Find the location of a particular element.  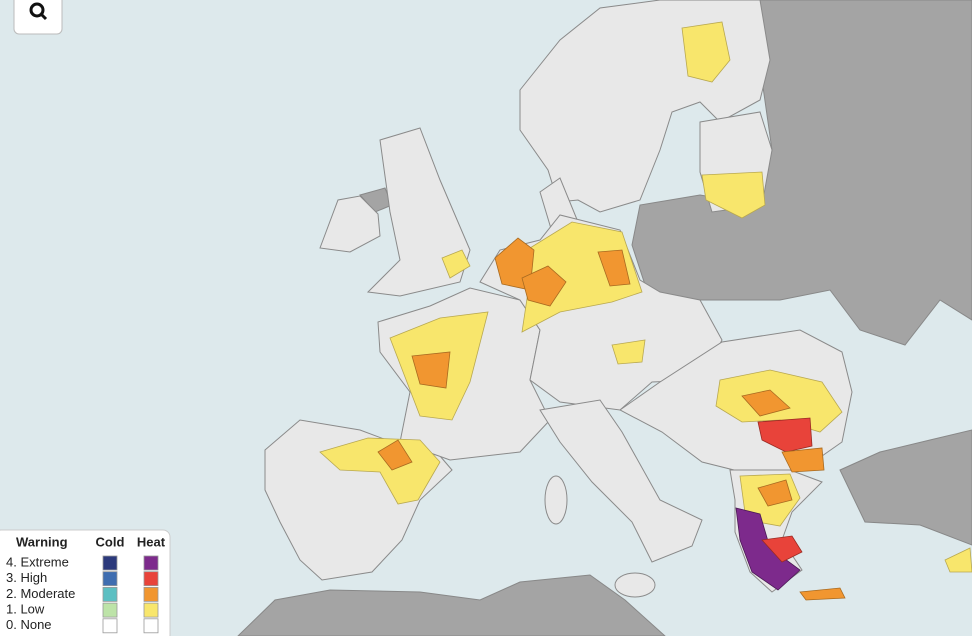

turkey is located at coordinates (905, 487).